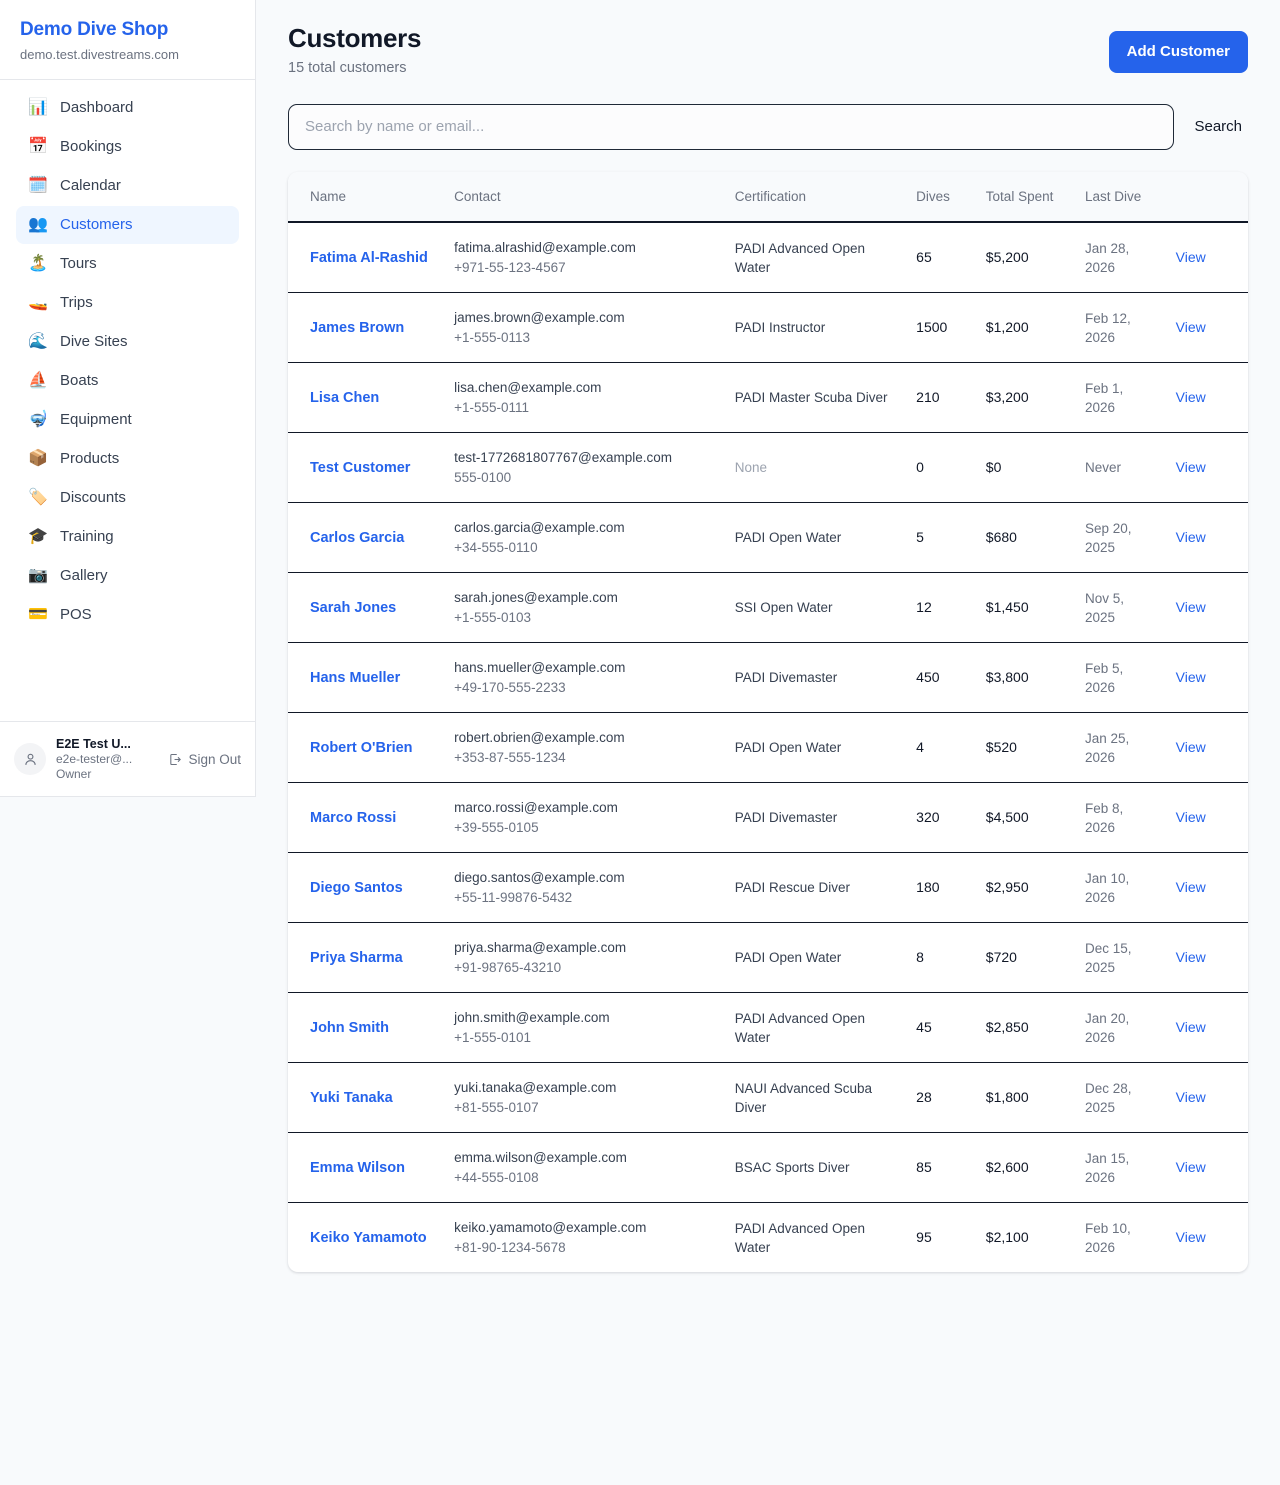 This screenshot has width=1280, height=1485. Describe the element at coordinates (1178, 52) in the screenshot. I see `add-customer-button: Add Customer` at that location.